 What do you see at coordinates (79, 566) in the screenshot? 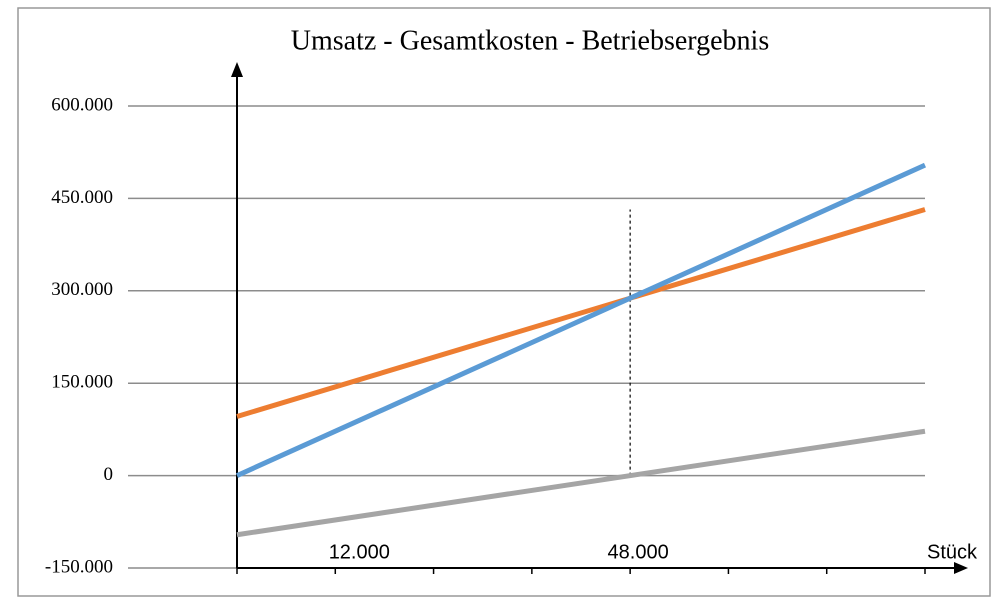
I see `y-tick-label: -150.000` at bounding box center [79, 566].